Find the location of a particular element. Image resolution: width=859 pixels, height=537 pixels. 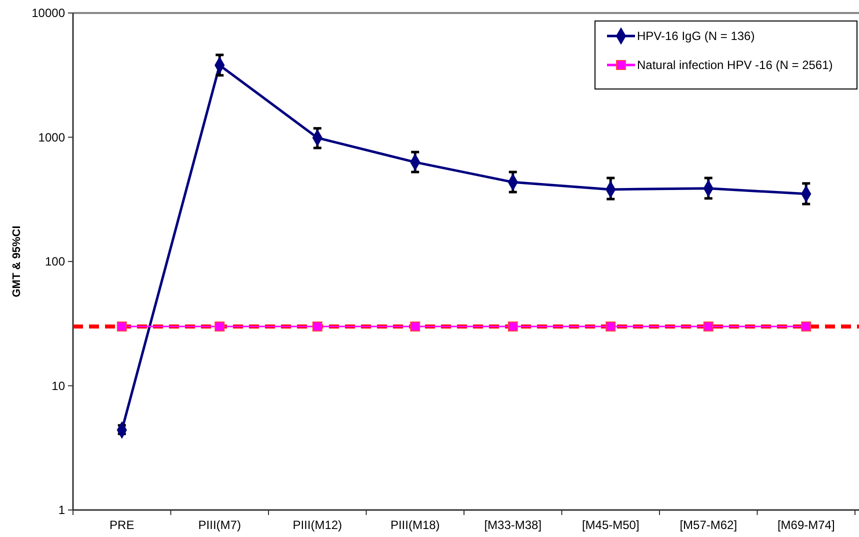

y-tick-label: 10 is located at coordinates (59, 385).